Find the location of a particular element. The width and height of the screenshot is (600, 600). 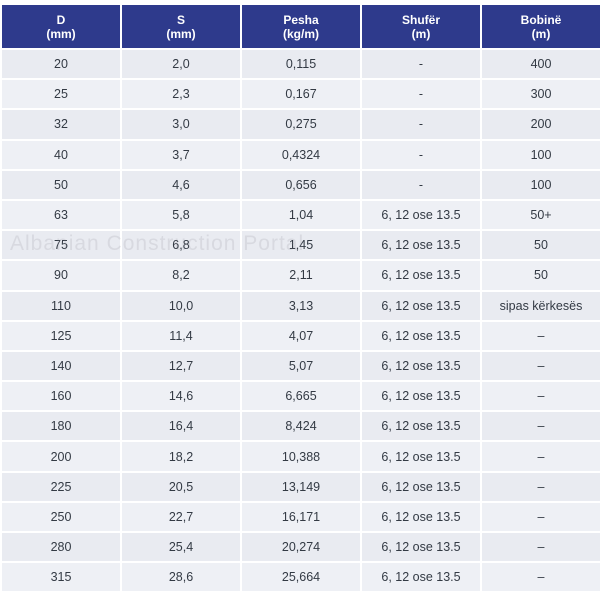

header-unit: (mm) is located at coordinates (61, 33).